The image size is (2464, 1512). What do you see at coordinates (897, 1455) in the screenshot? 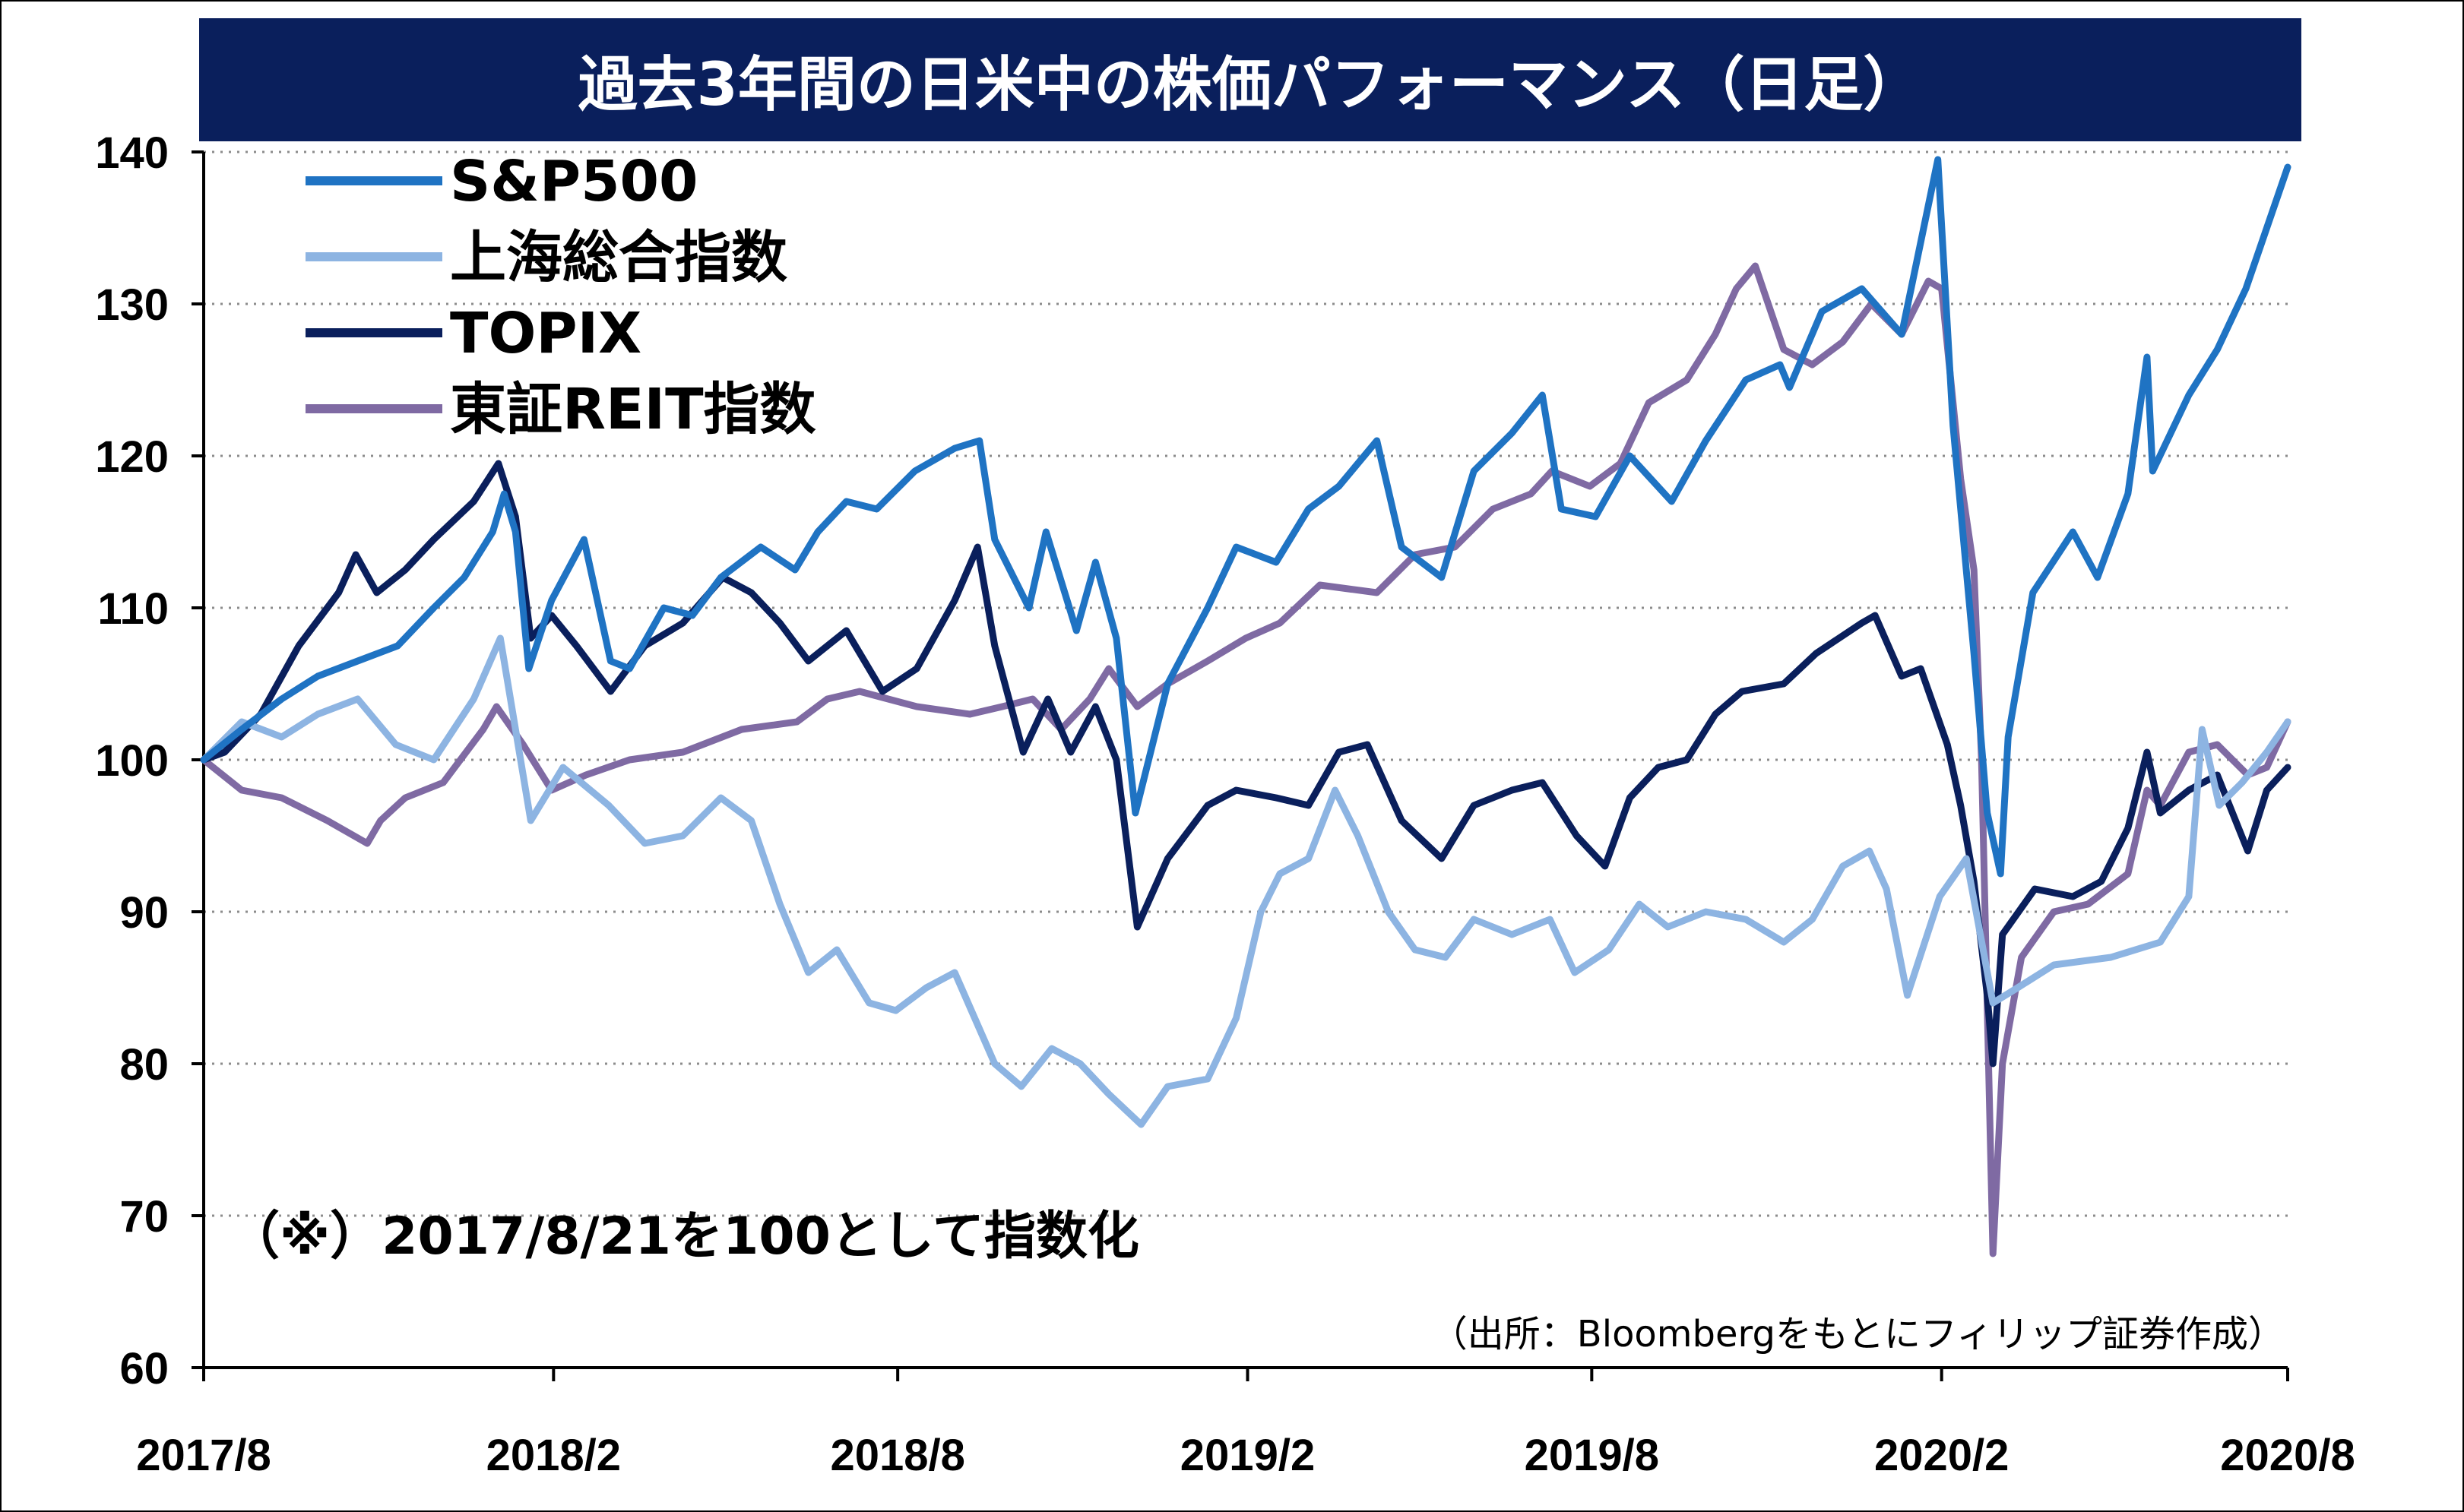
I see `x-tick-label: 2018/8` at bounding box center [897, 1455].